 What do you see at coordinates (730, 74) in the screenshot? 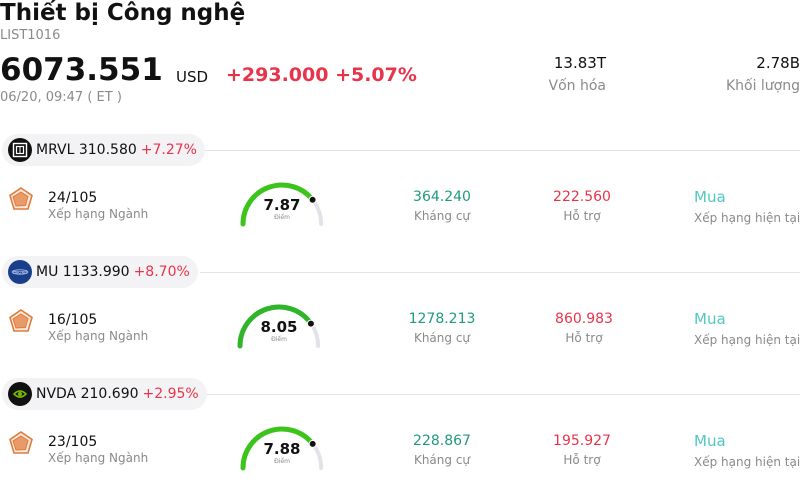
I see `volume-stat: 2.78B Khối lượng` at bounding box center [730, 74].